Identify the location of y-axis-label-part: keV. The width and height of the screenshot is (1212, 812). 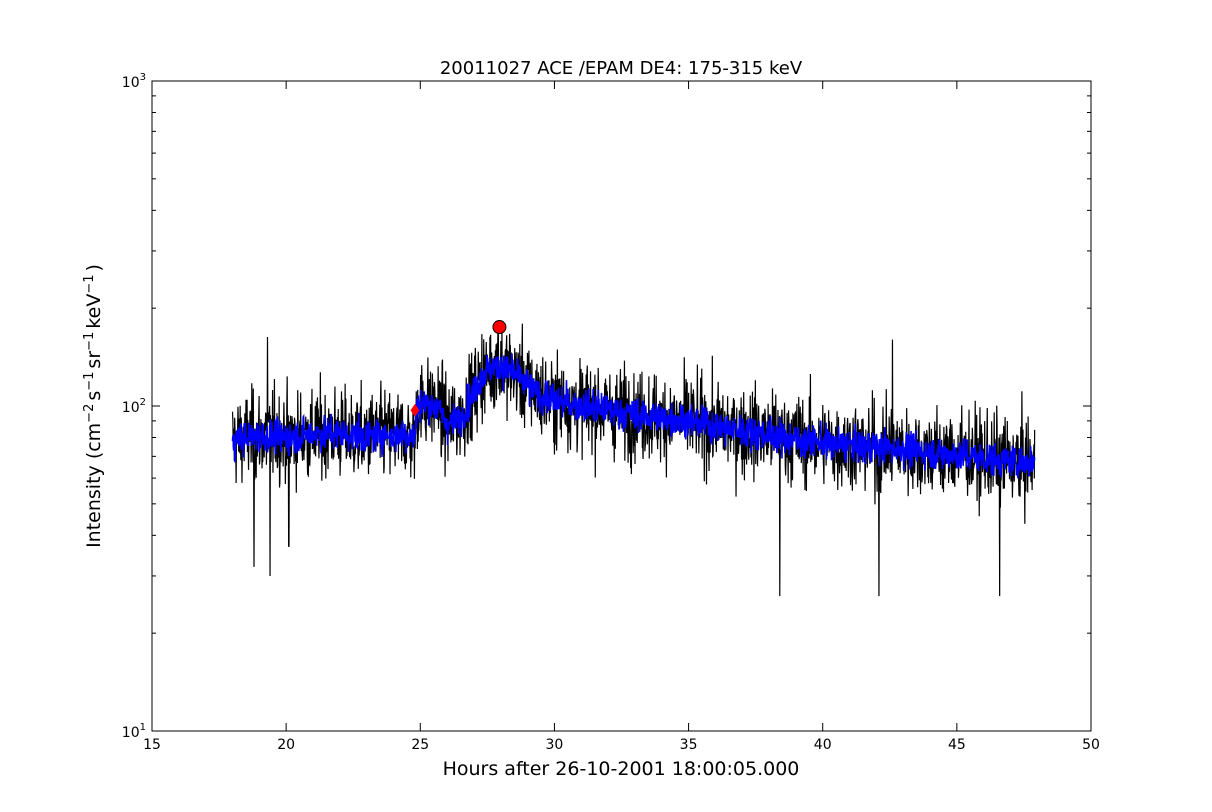
(94, 311).